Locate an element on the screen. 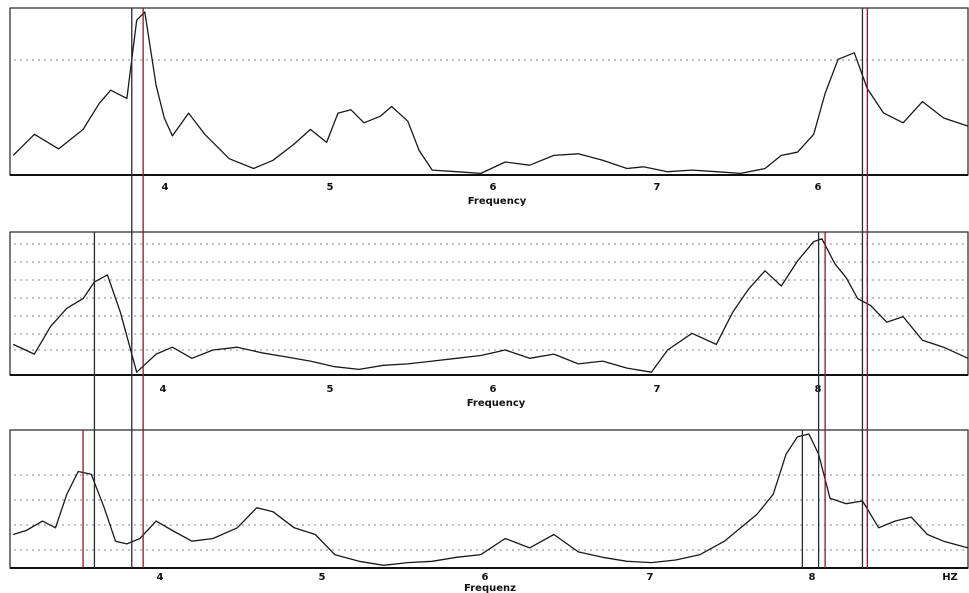 This screenshot has width=969, height=593. x-axis-label: Frequenz is located at coordinates (490, 588).